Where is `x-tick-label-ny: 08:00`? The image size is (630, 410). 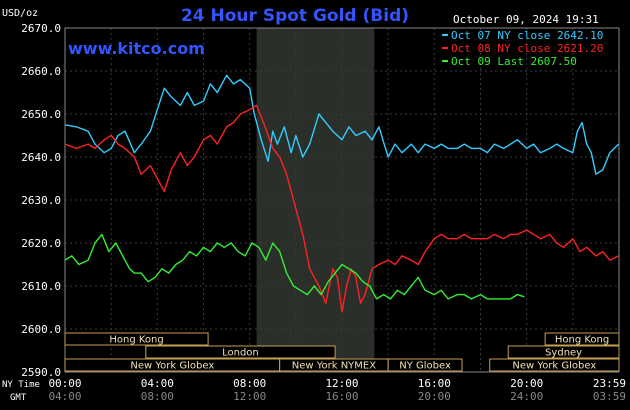
x-tick-label-ny: 08:00 is located at coordinates (249, 383).